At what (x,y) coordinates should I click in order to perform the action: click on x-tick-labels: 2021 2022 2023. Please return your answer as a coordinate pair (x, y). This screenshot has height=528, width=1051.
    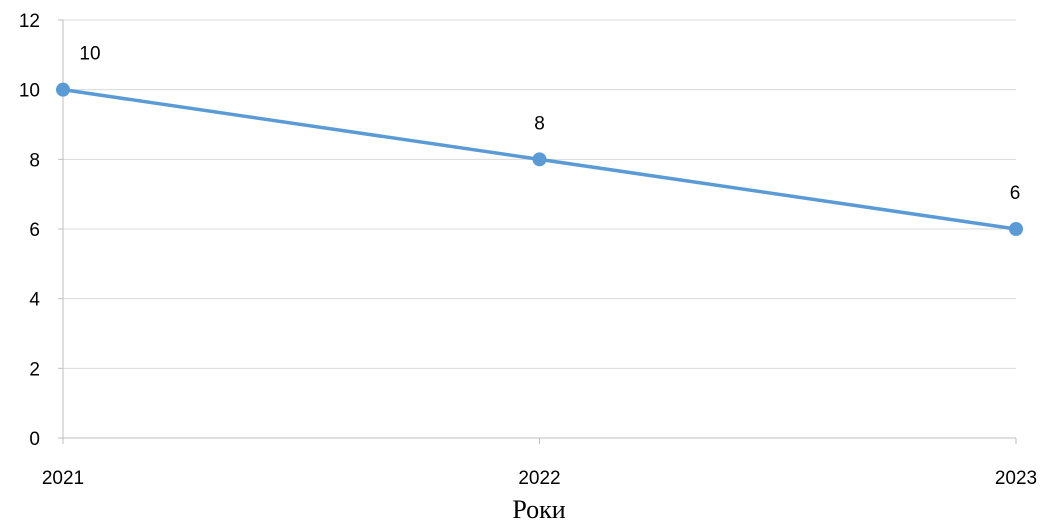
    Looking at the image, I should click on (539, 478).